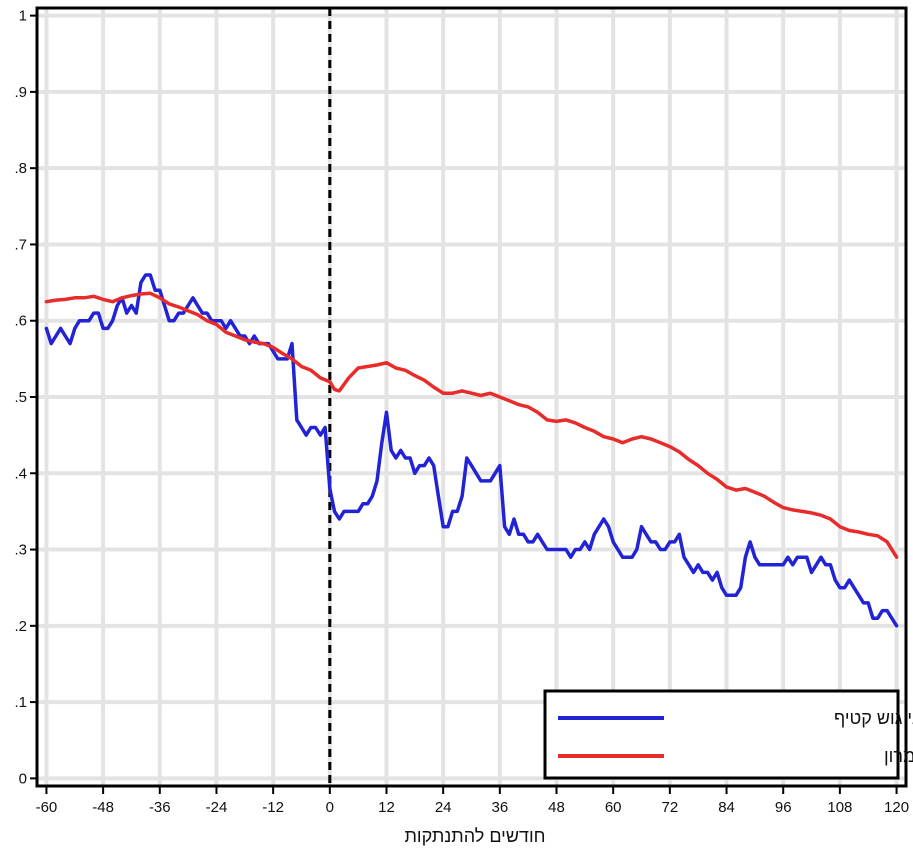 This screenshot has width=913, height=863. What do you see at coordinates (783, 807) in the screenshot?
I see `x-tick-label: 96` at bounding box center [783, 807].